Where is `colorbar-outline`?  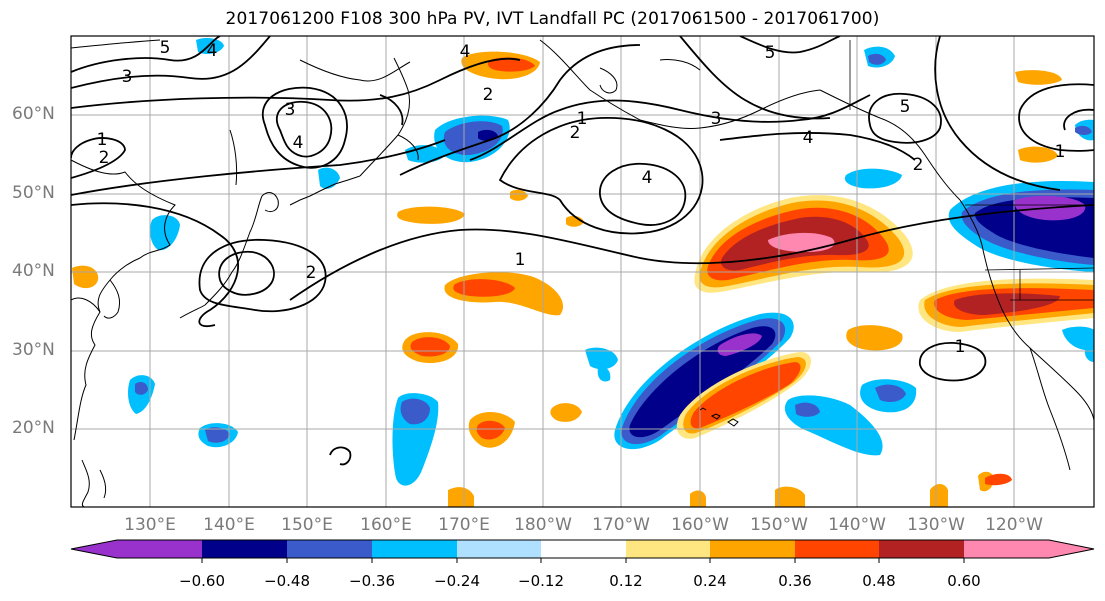
colorbar-outline is located at coordinates (582, 549).